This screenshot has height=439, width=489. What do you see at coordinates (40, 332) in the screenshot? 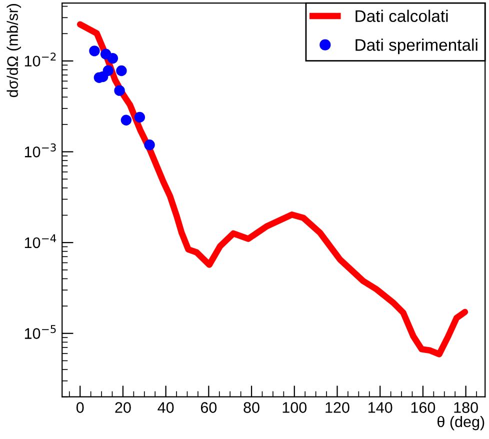
I see `y-tick-label: 10$^{−5}$` at bounding box center [40, 332].